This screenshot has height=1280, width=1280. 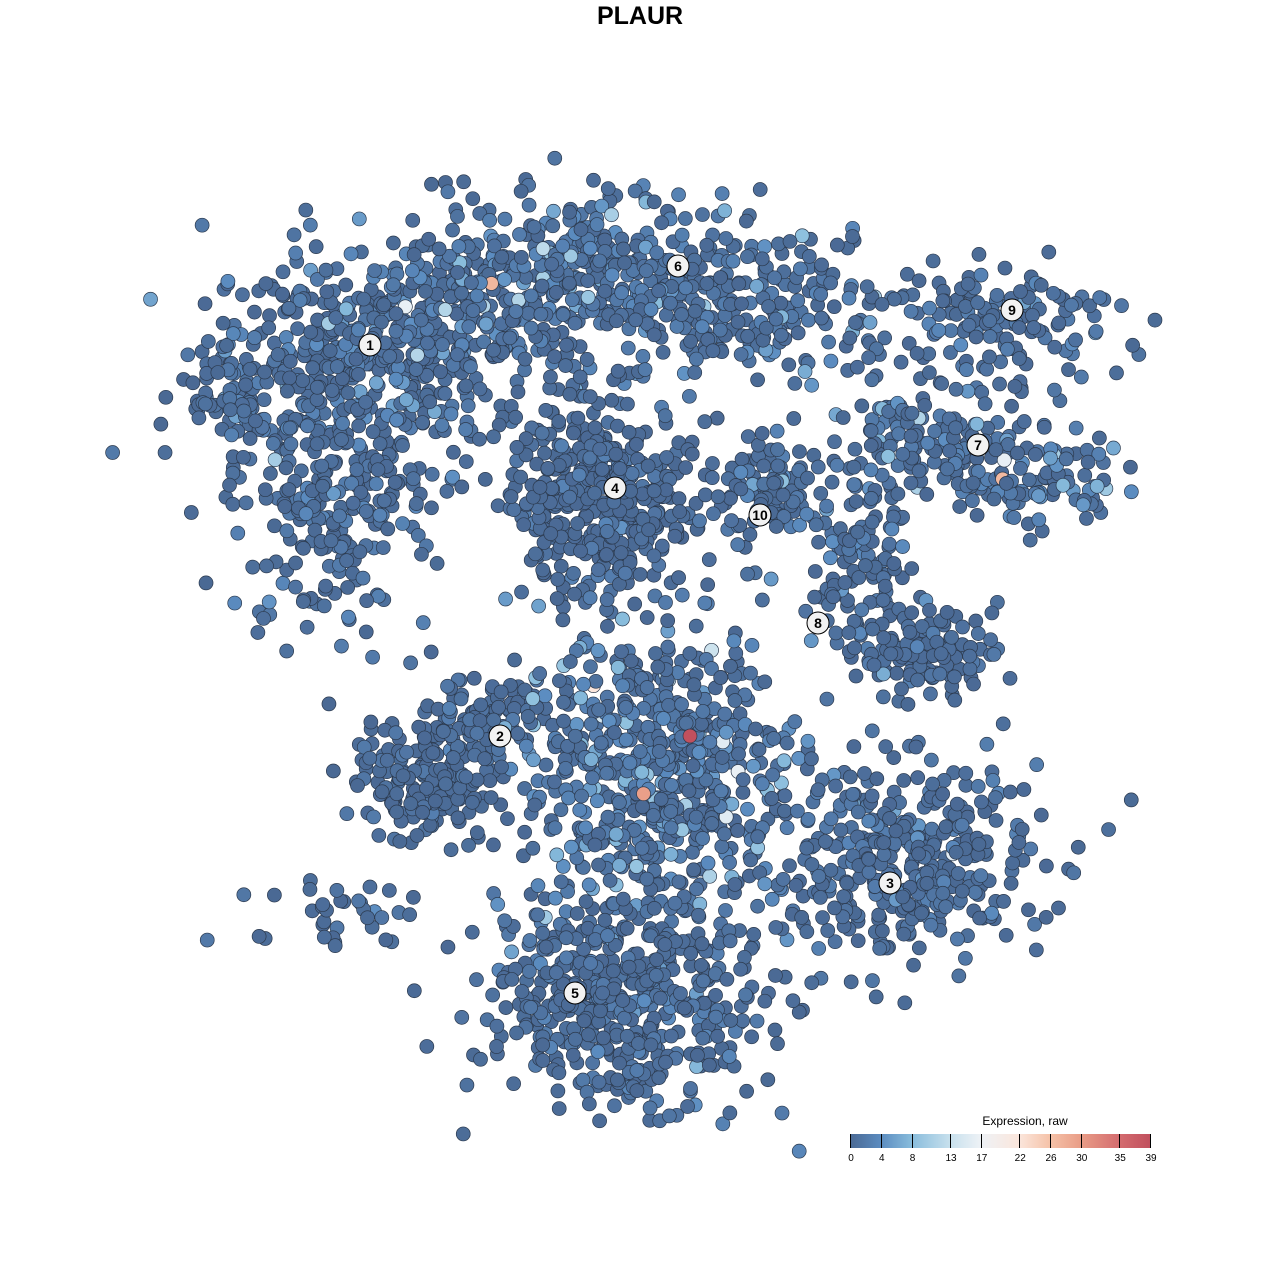 I want to click on cluster-label-3: 3, so click(x=890, y=883).